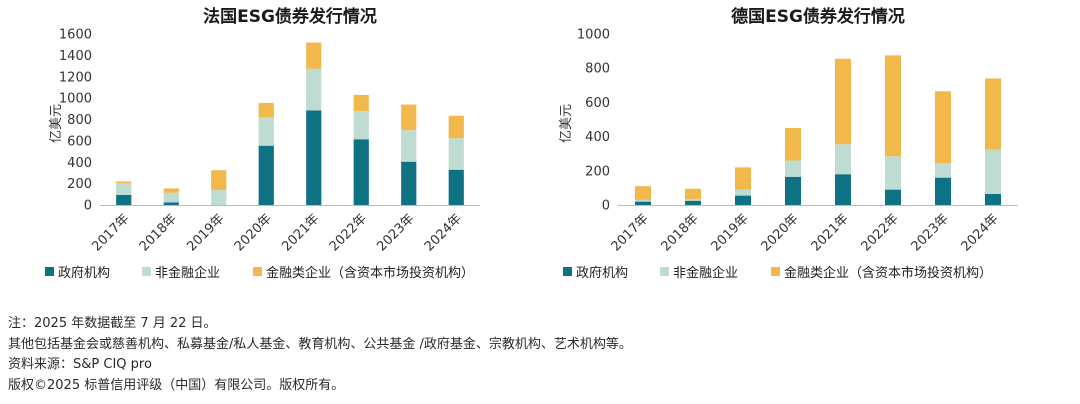  Describe the element at coordinates (176, 385) in the screenshot. I see `note-copyright: 版权©2025 标普信用评级（中国）有限公司。版权所有。` at that location.